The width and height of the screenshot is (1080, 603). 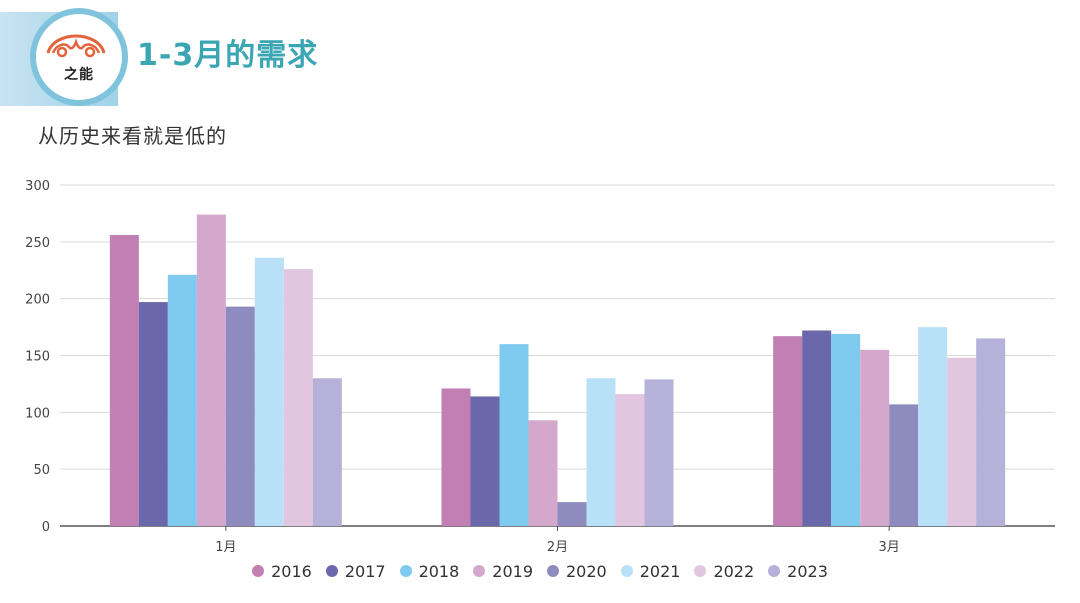 I want to click on legend-label: 2019, so click(x=512, y=571).